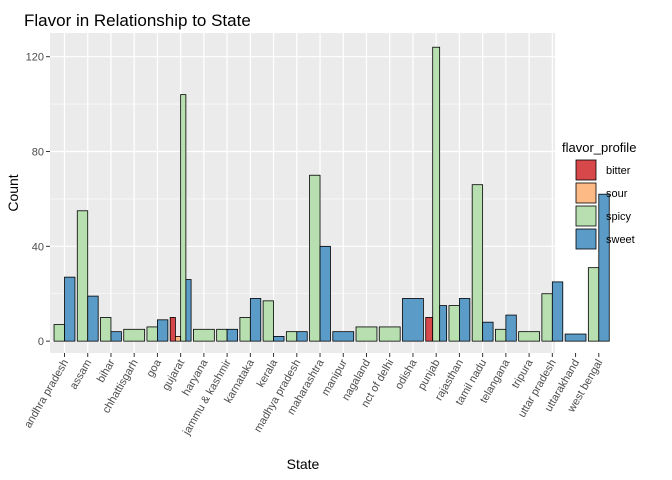 The height and width of the screenshot is (480, 672). What do you see at coordinates (465, 320) in the screenshot?
I see `bar-sweet-rajasthan` at bounding box center [465, 320].